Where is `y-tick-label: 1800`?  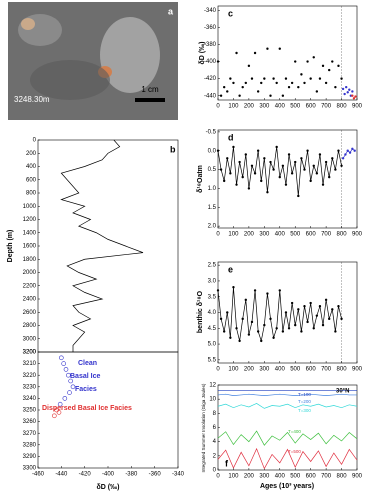 y-tick-label: 1800 is located at coordinates (30, 260).